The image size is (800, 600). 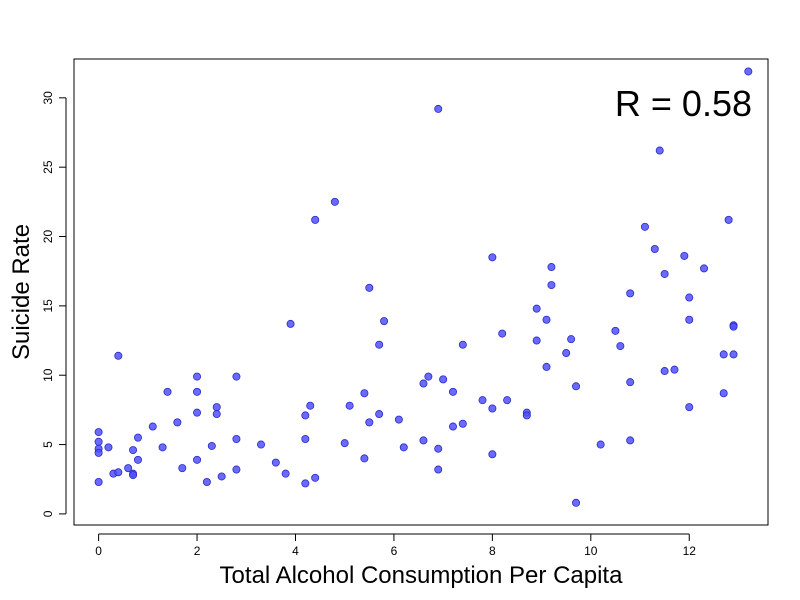 I want to click on x-tick-label: 4, so click(x=295, y=551).